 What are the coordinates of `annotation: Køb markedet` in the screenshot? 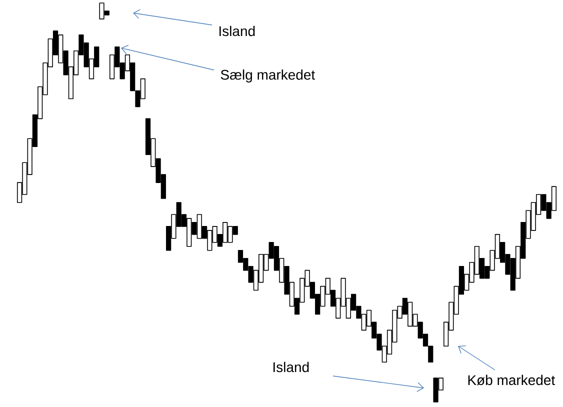 It's located at (511, 380).